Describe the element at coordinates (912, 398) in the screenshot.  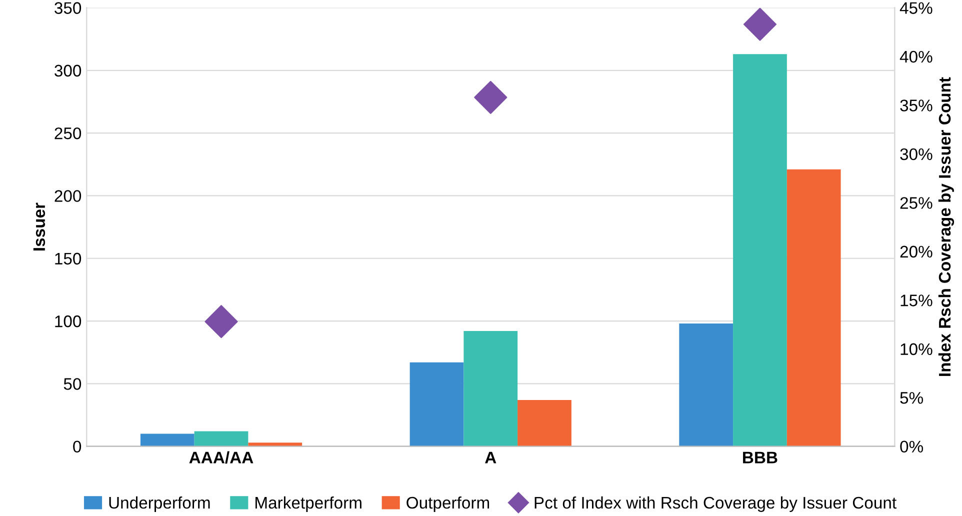
I see `y2-tick-label: 5%` at that location.